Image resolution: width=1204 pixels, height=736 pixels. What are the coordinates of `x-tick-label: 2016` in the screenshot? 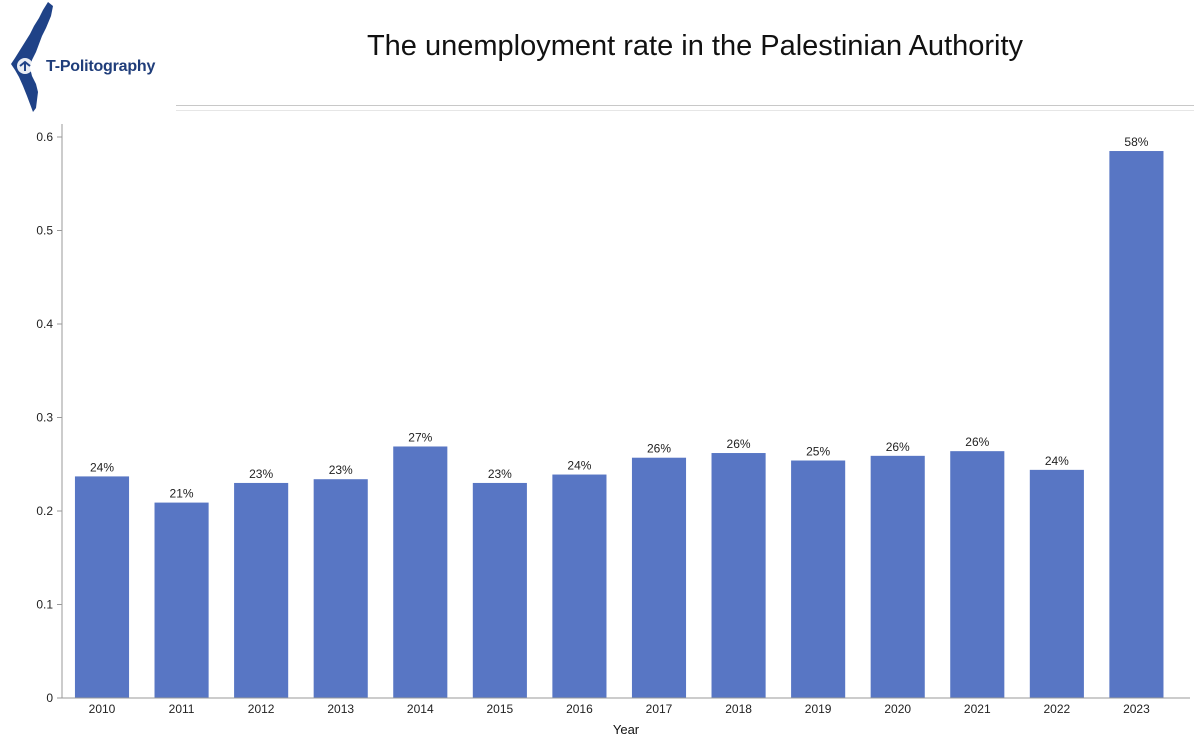 It's located at (579, 709).